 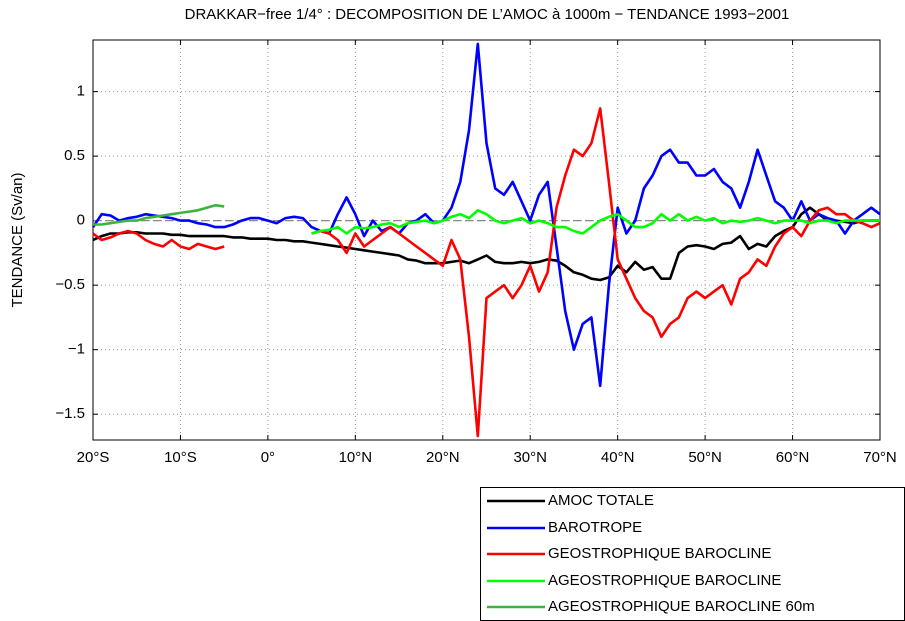 What do you see at coordinates (681, 606) in the screenshot?
I see `legend-label: AGEOSTROPHIQUE BAROCLINE 60m` at bounding box center [681, 606].